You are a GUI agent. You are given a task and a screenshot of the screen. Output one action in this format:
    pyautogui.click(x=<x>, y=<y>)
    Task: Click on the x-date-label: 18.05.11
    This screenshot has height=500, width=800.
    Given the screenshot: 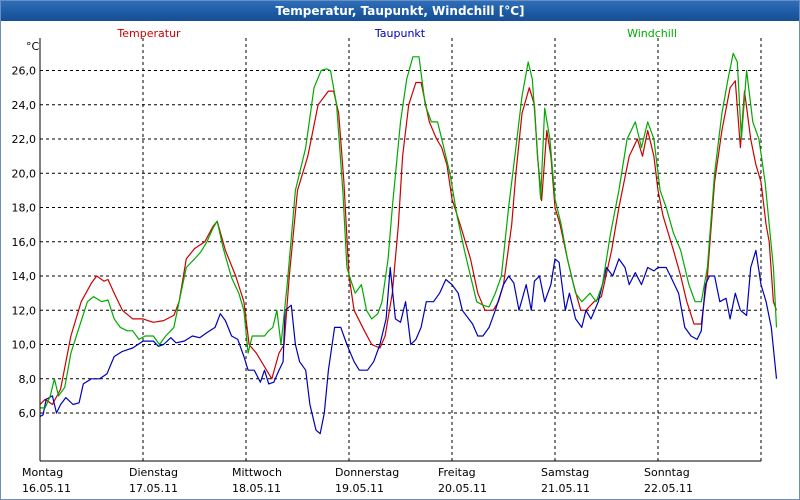 What is the action you would take?
    pyautogui.click(x=256, y=488)
    